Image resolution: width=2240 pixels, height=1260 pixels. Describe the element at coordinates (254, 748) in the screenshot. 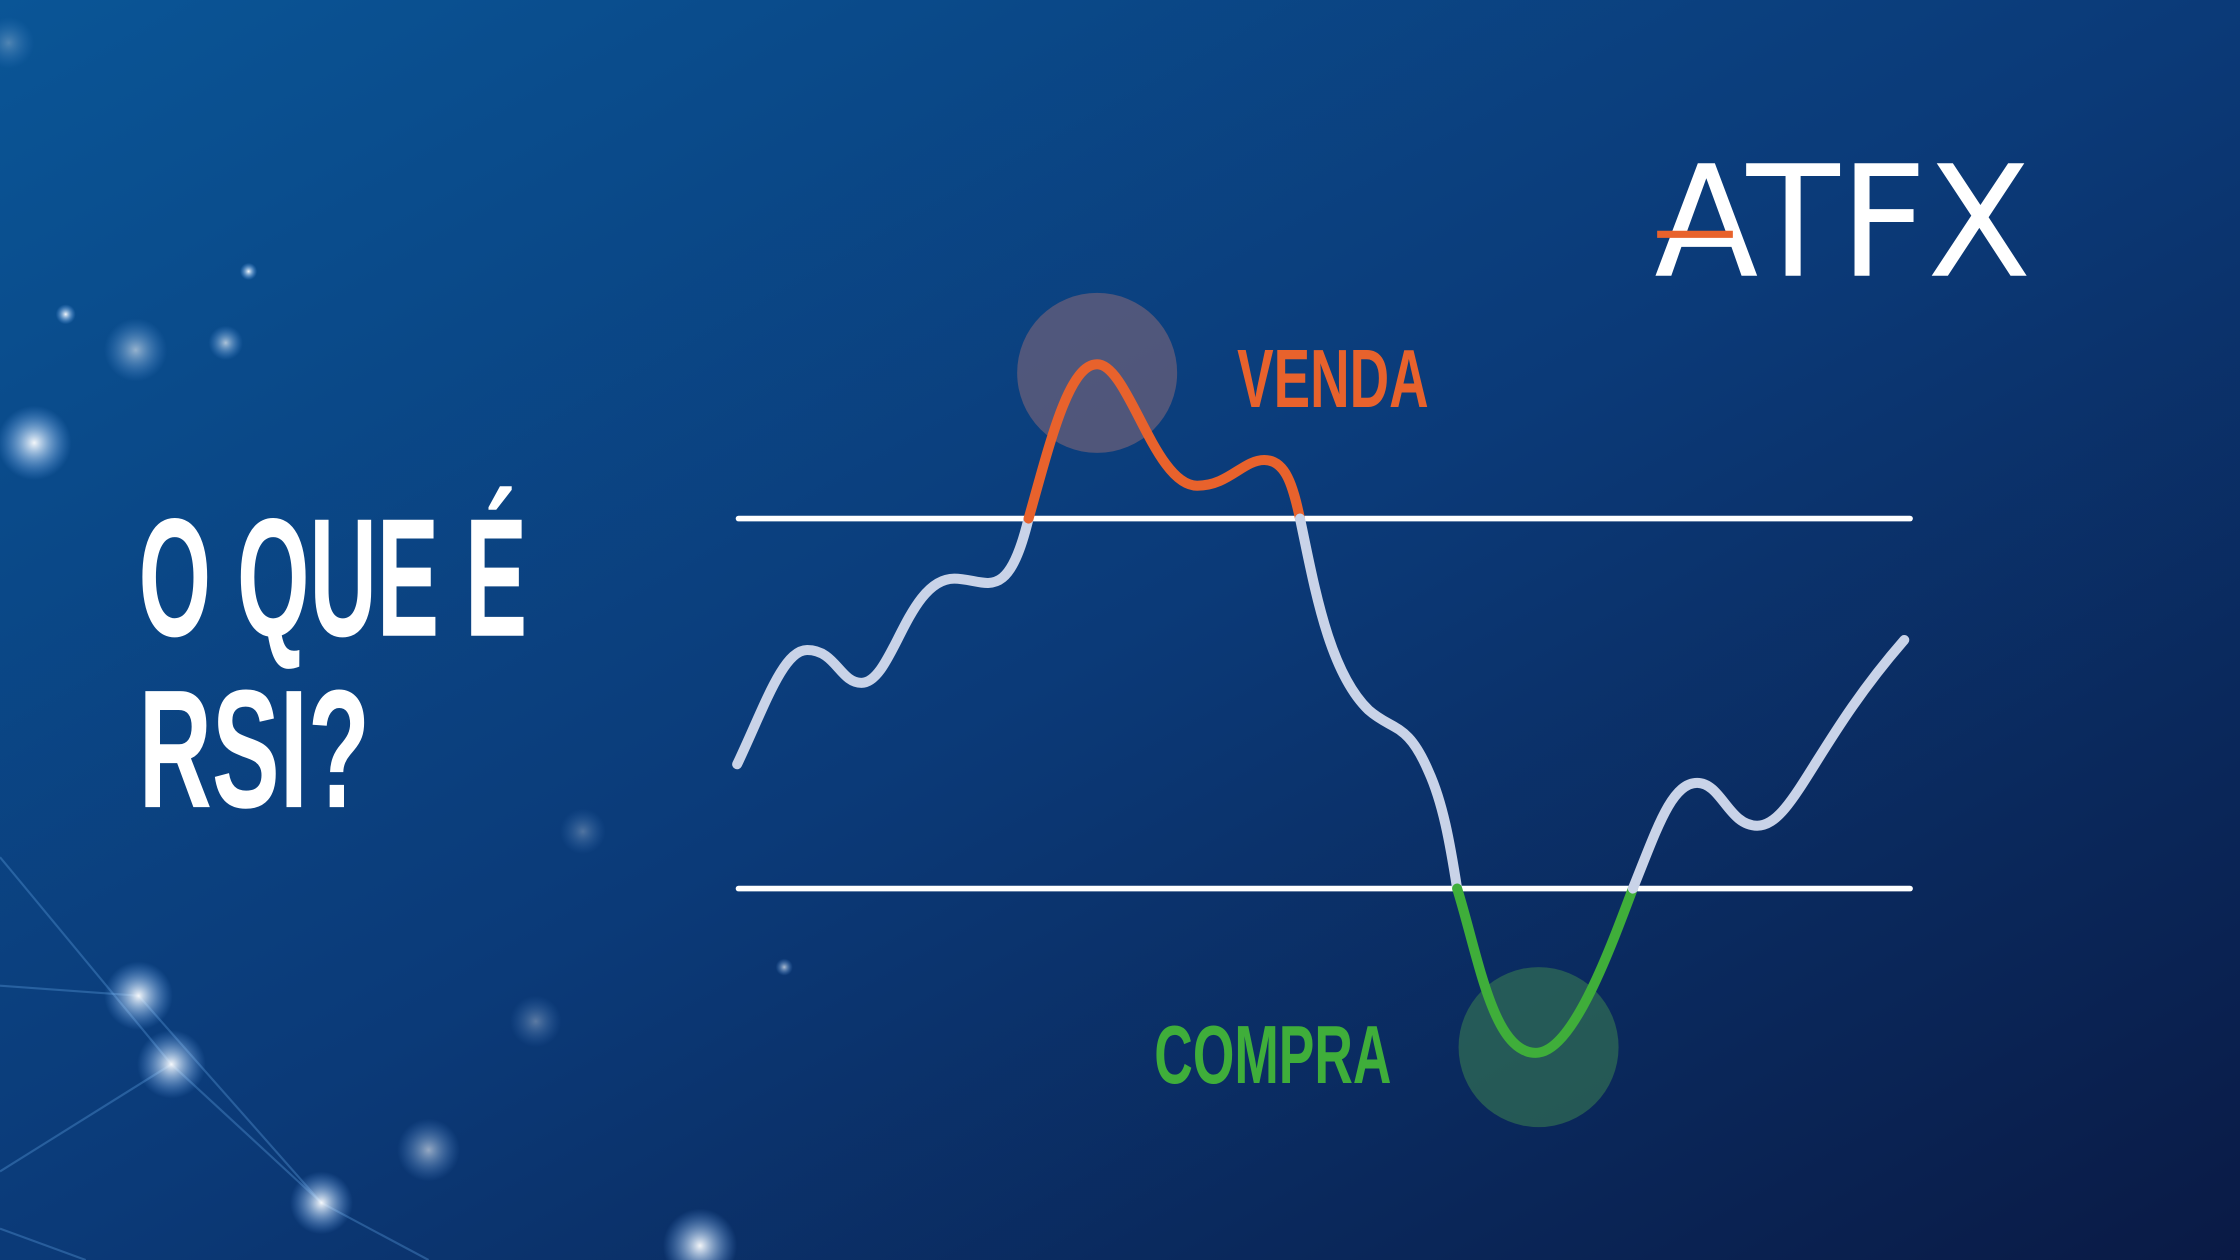

I see `title-line: RSI?` at that location.